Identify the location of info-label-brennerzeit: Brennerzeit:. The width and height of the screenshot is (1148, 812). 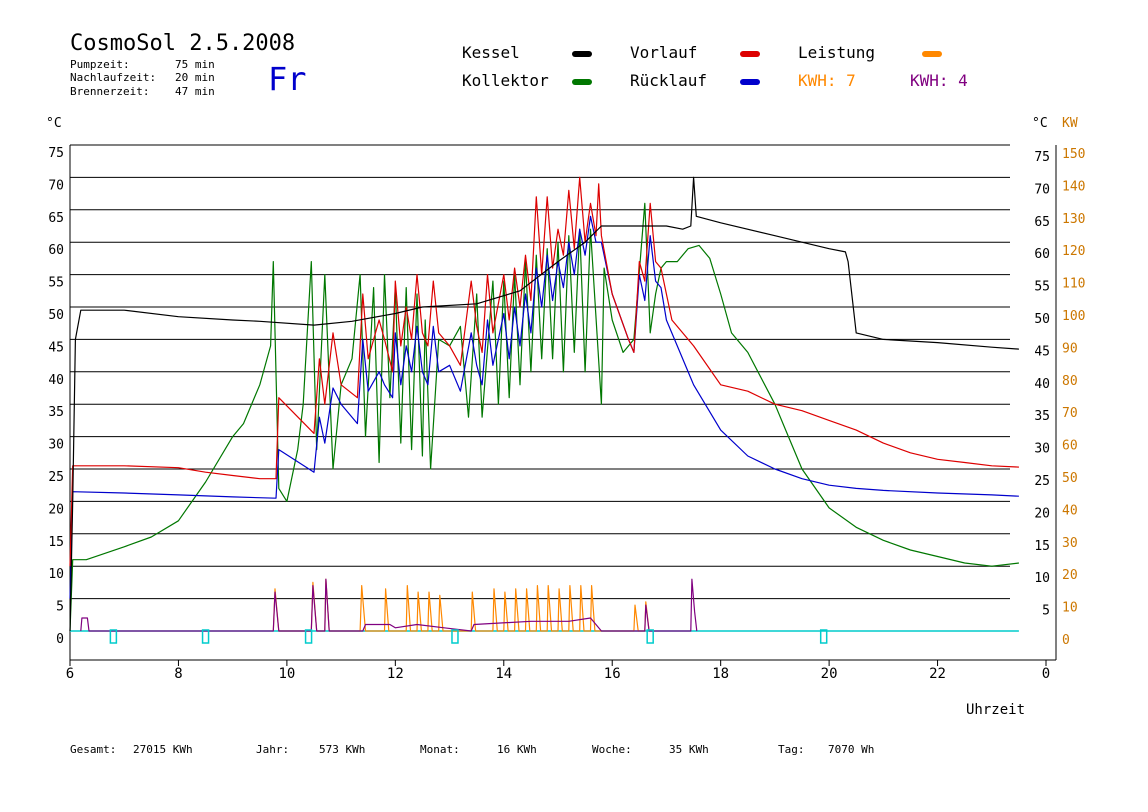
(109, 91).